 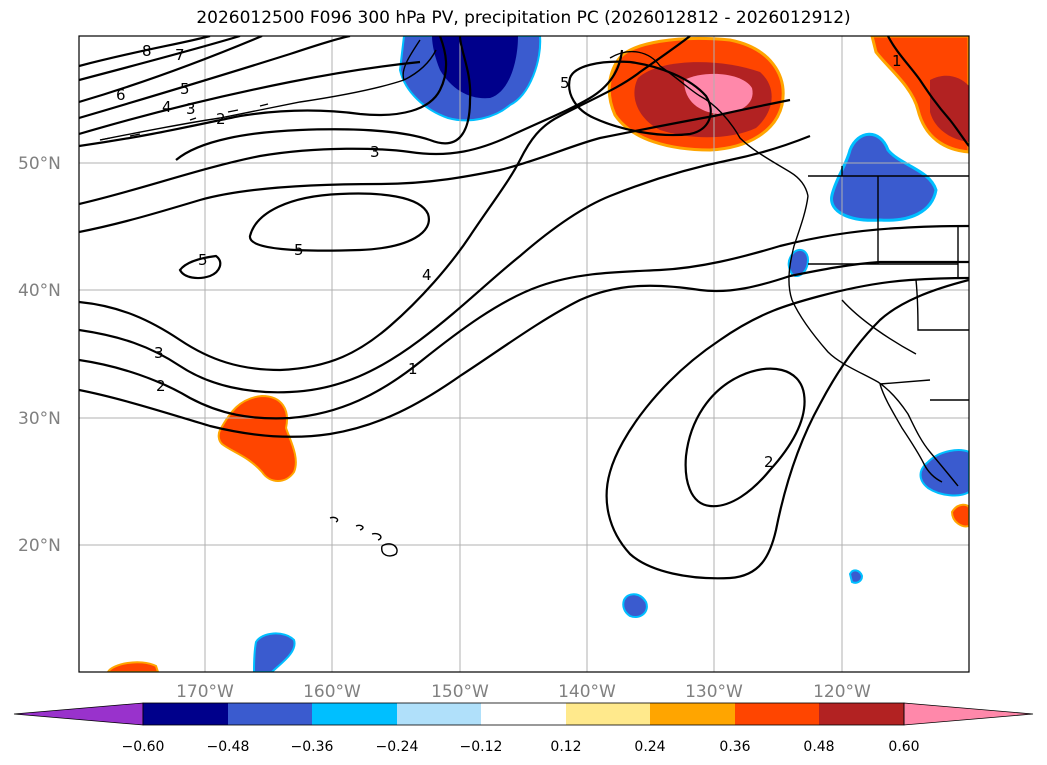 I want to click on precip-positive-mid, so click(x=949, y=108).